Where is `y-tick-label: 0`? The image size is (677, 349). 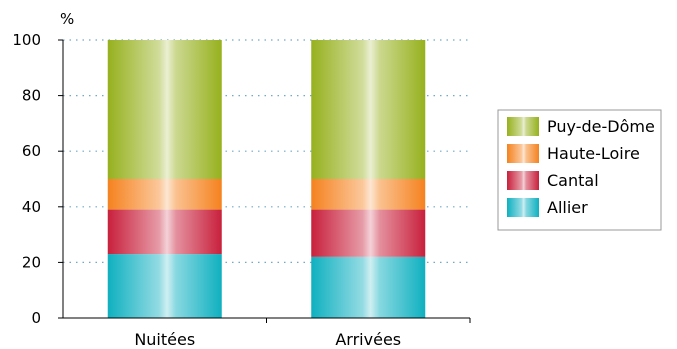
y-tick-label: 0 is located at coordinates (36, 318).